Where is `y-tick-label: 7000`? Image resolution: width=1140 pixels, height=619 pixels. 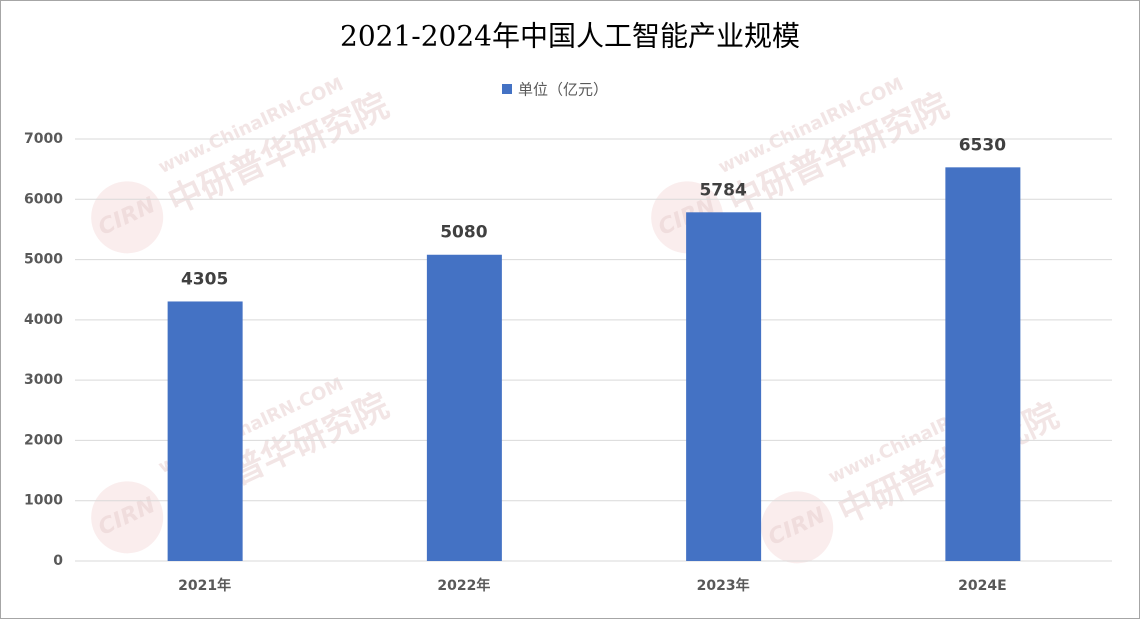 y-tick-label: 7000 is located at coordinates (43, 139).